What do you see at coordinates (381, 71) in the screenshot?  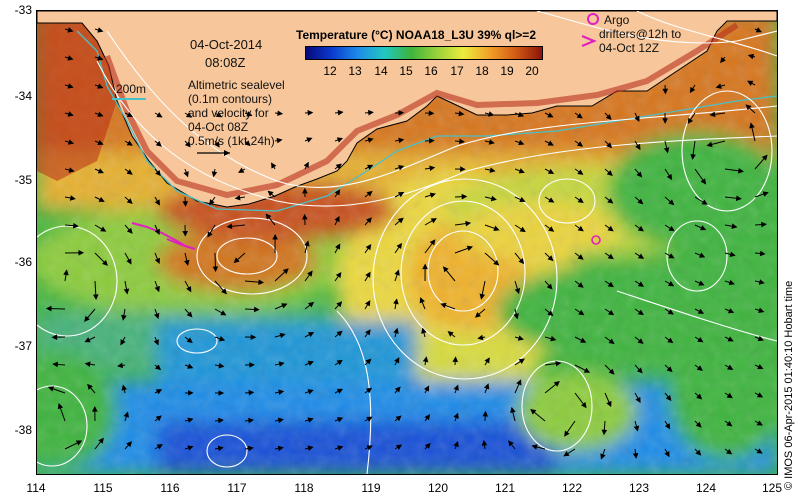 I see `colorbar-tick: 14` at bounding box center [381, 71].